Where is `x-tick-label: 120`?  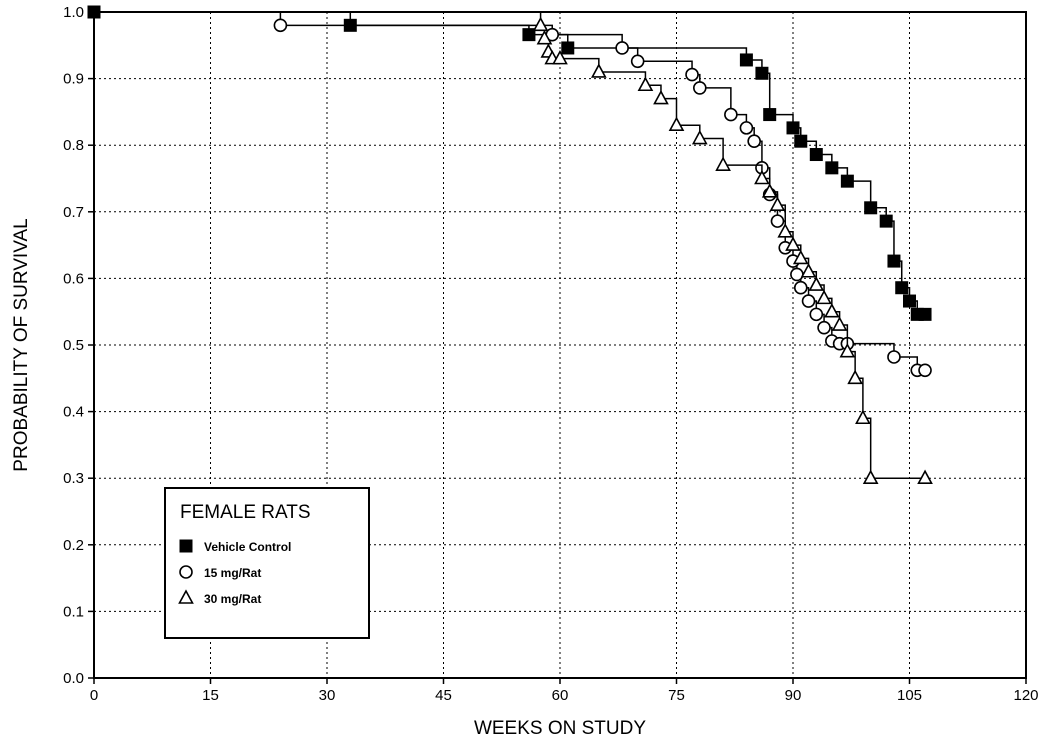 x-tick-label: 120 is located at coordinates (1025, 695).